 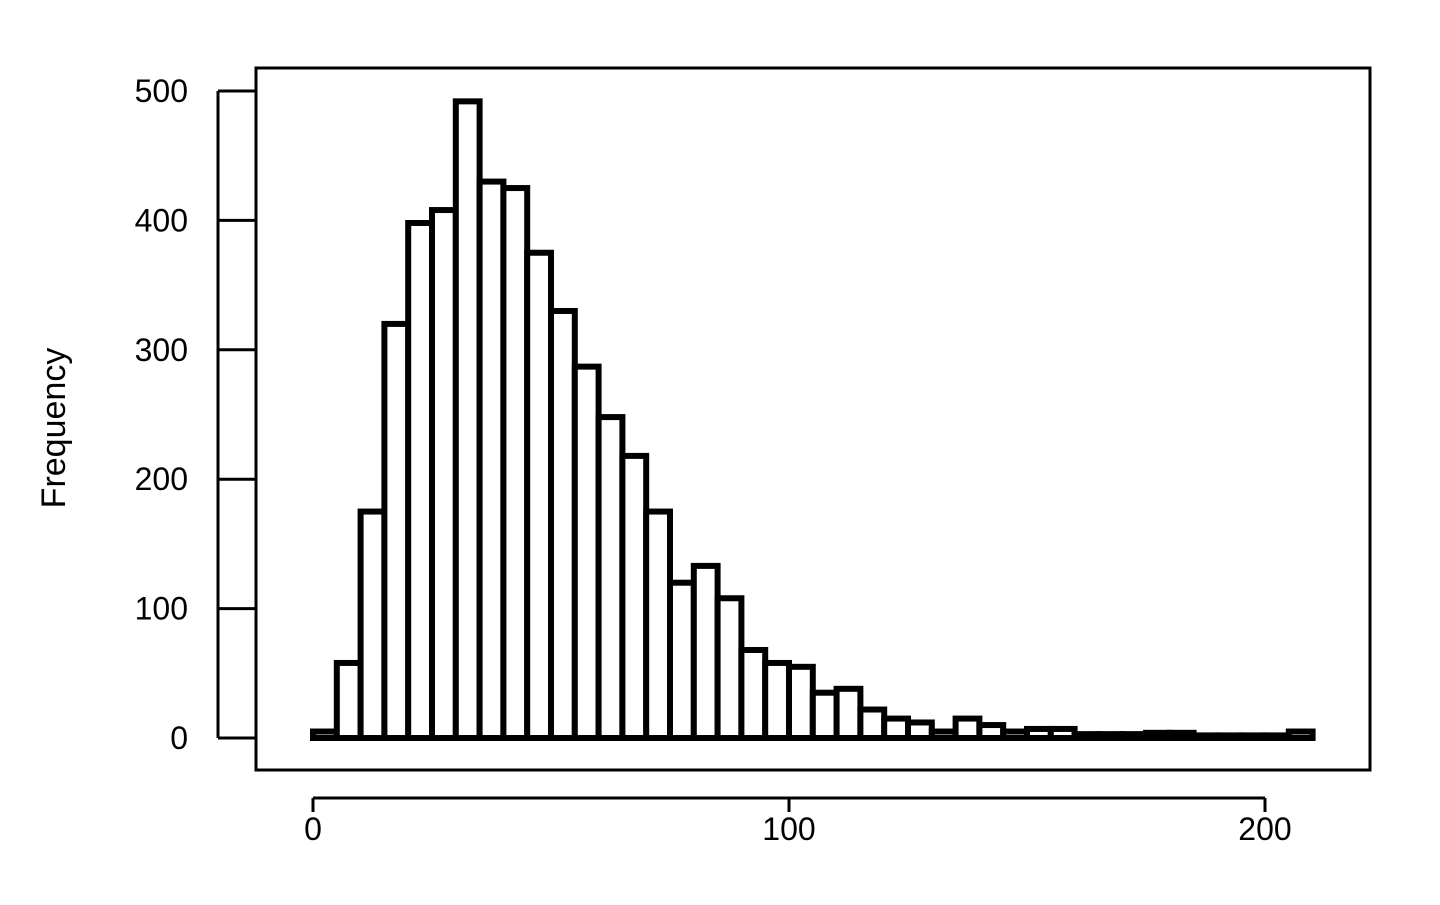 I want to click on x-tick-label: 0, so click(x=313, y=829).